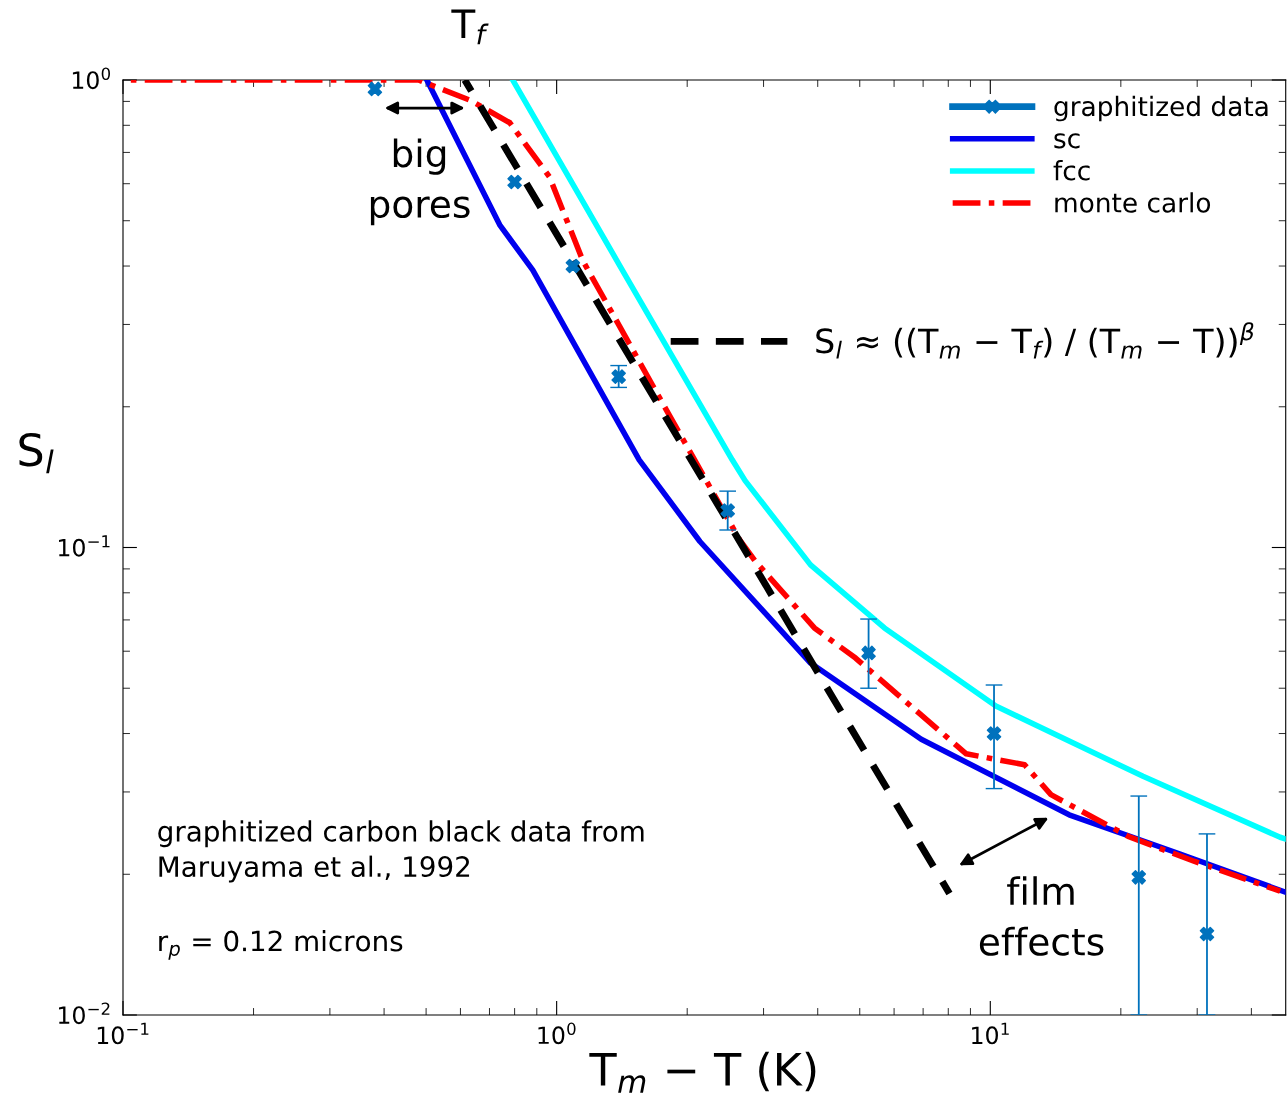  What do you see at coordinates (123, 1033) in the screenshot?
I see `x-tick-label: 10$^{−1}$` at bounding box center [123, 1033].